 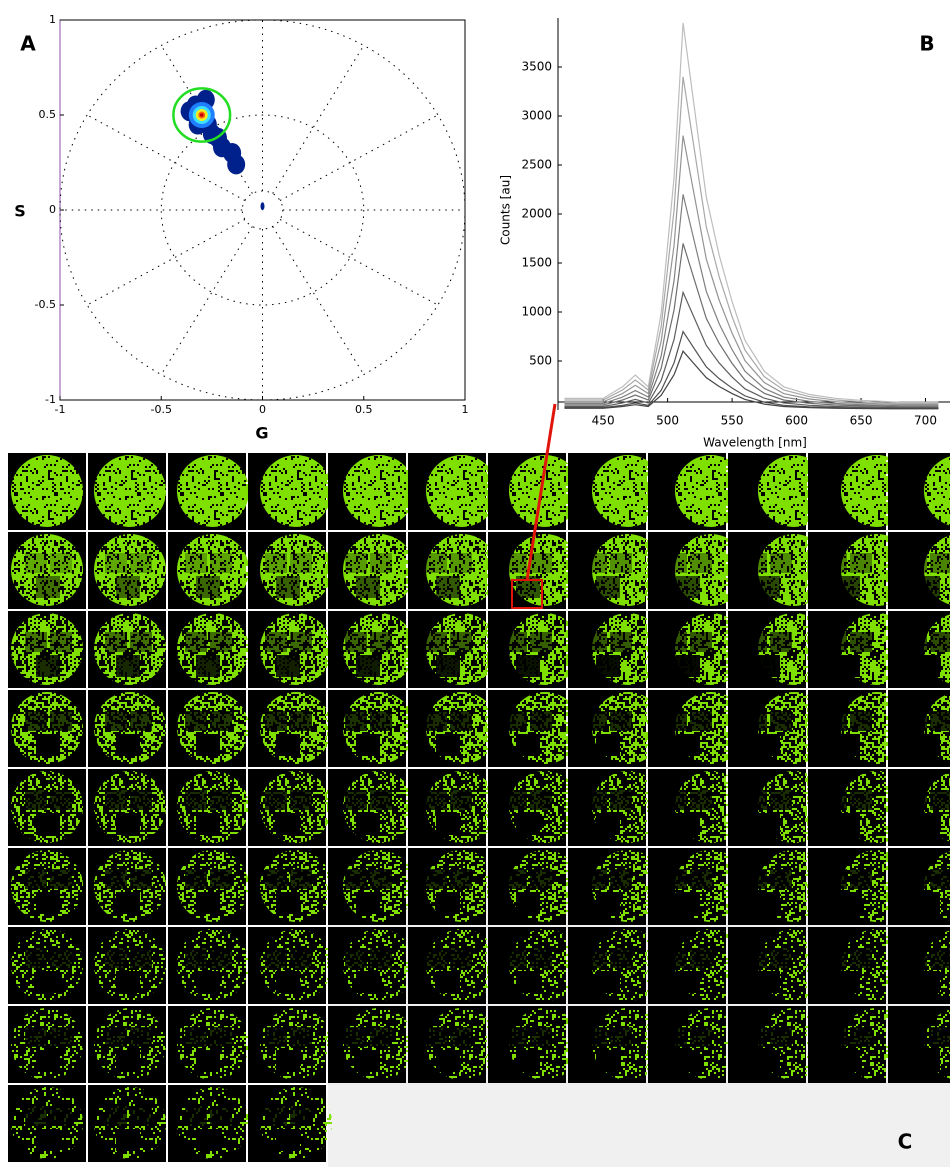 I want to click on x-tick-label: 650, so click(x=861, y=421).